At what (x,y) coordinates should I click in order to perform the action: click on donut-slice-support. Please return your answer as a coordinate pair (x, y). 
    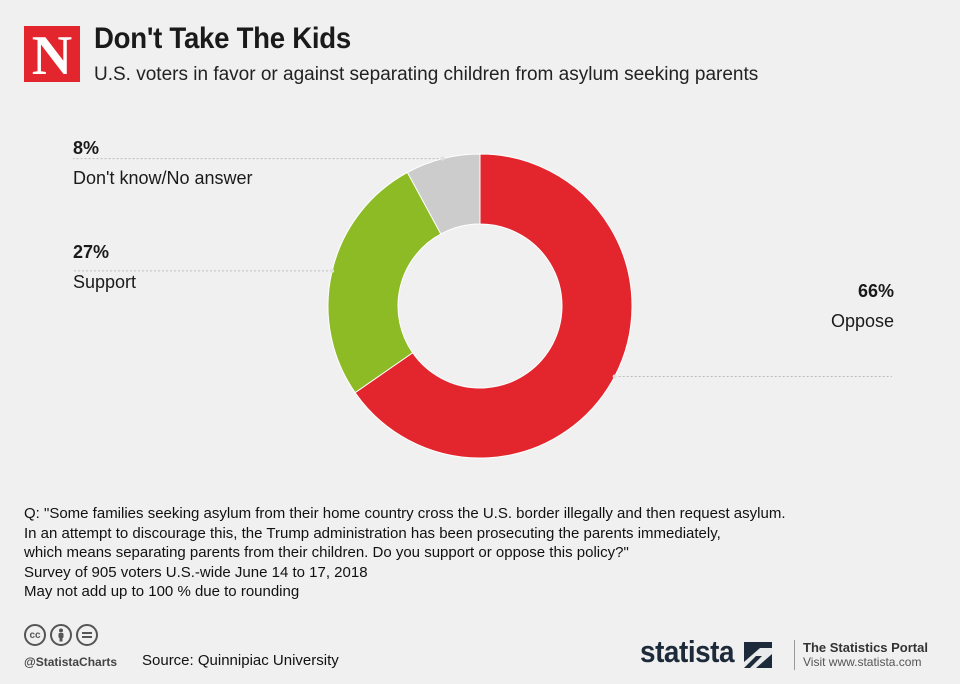
    Looking at the image, I should click on (384, 282).